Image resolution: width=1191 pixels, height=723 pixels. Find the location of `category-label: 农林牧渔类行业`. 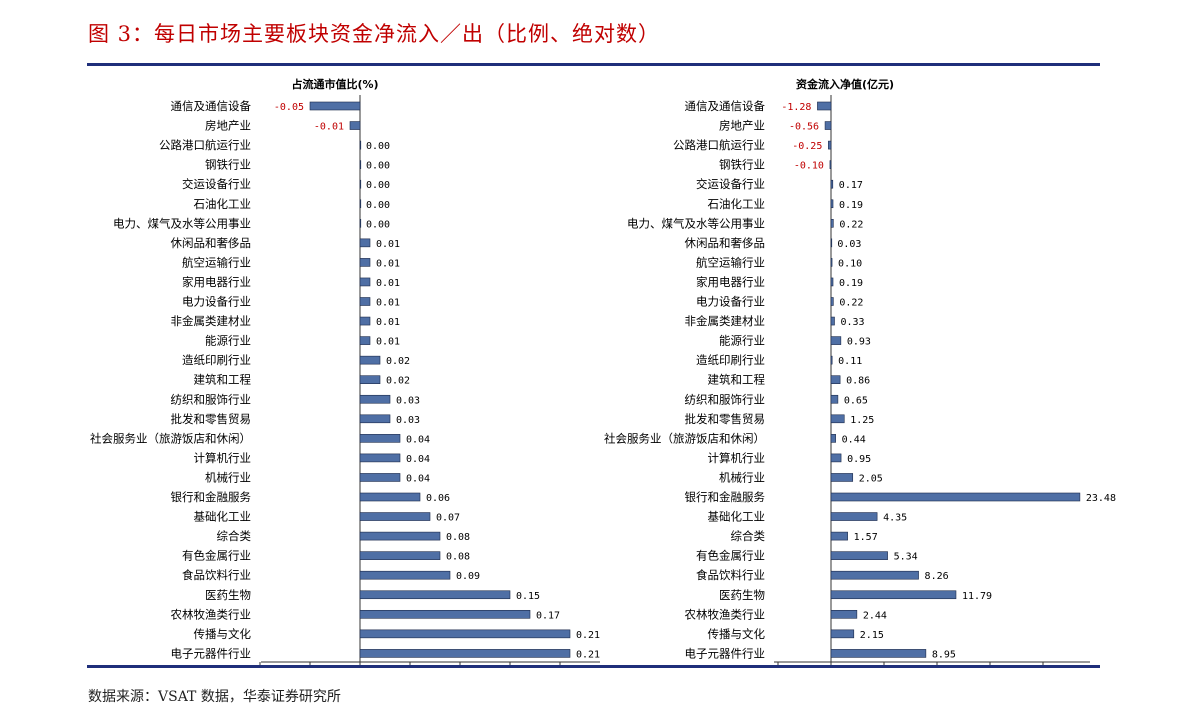

category-label: 农林牧渔类行业 is located at coordinates (211, 614).